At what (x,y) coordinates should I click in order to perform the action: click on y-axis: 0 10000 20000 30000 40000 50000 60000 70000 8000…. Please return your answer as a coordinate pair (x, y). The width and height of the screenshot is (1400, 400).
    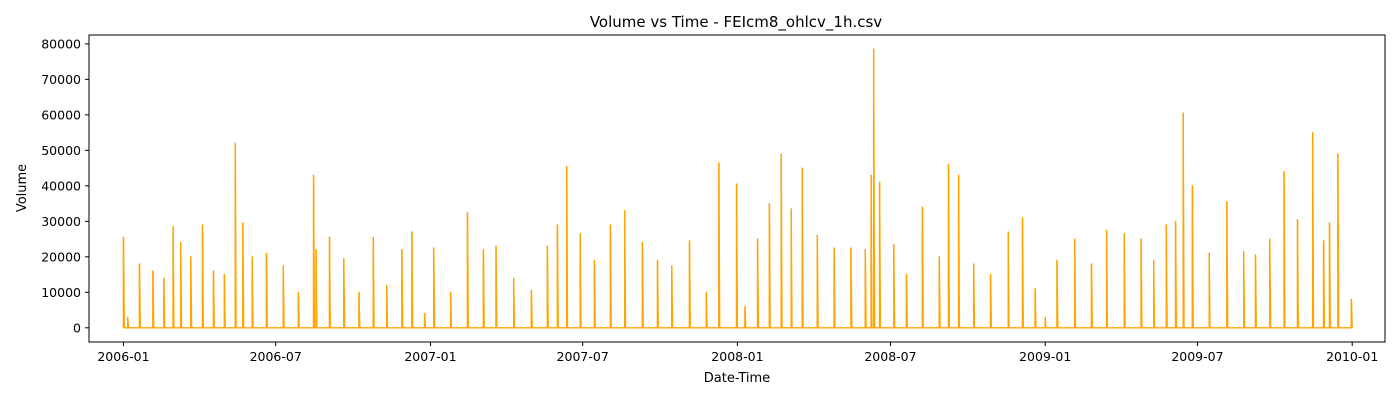
    Looking at the image, I should click on (65, 185).